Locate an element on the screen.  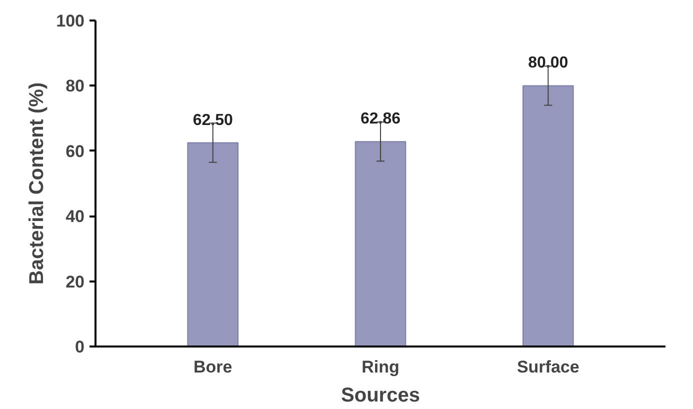
y-axis-title: Bacterial Content (%) is located at coordinates (37, 183).